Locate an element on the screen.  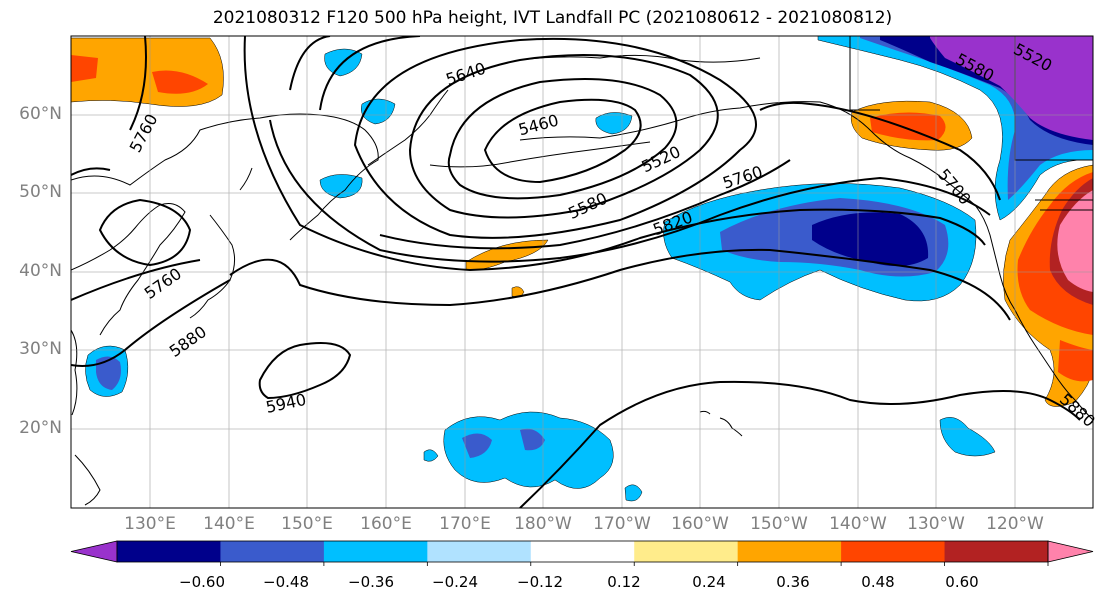
colorbar-tick-label: 0.24 is located at coordinates (709, 582).